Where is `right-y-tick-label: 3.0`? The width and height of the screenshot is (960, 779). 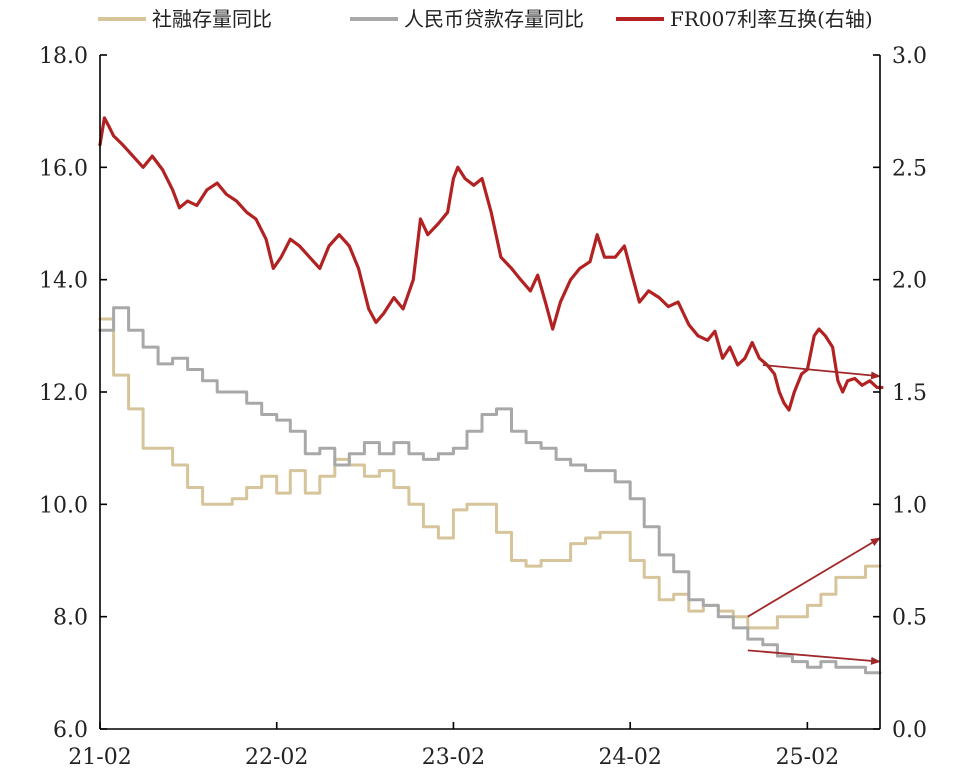 right-y-tick-label: 3.0 is located at coordinates (909, 56).